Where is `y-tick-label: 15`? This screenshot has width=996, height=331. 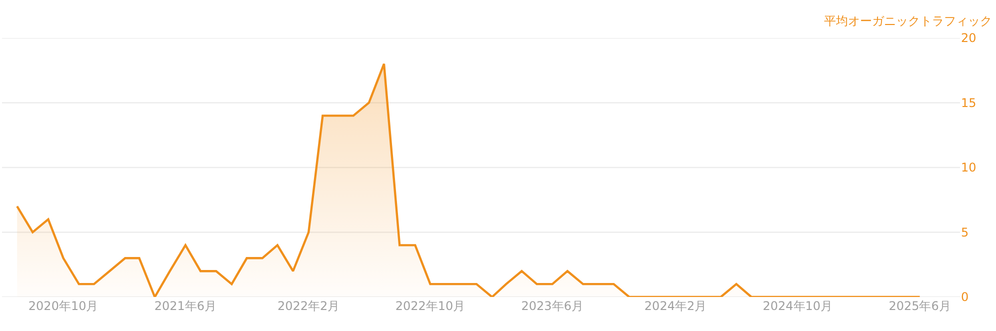
y-tick-label: 15 is located at coordinates (968, 103).